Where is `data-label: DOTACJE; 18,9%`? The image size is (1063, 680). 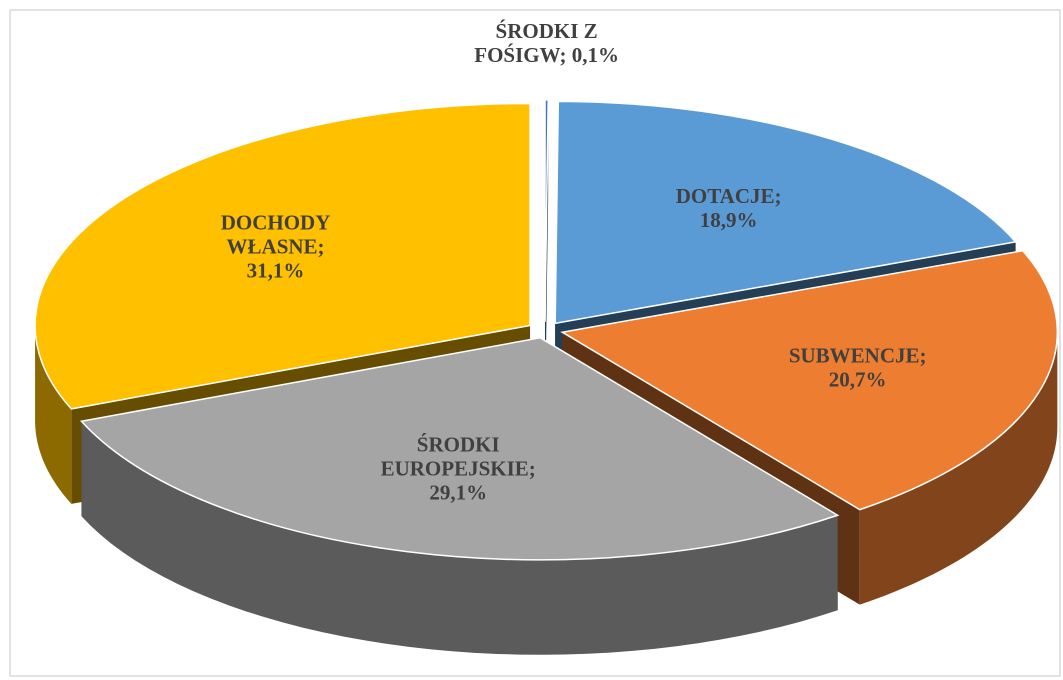 data-label: DOTACJE; 18,9% is located at coordinates (729, 208).